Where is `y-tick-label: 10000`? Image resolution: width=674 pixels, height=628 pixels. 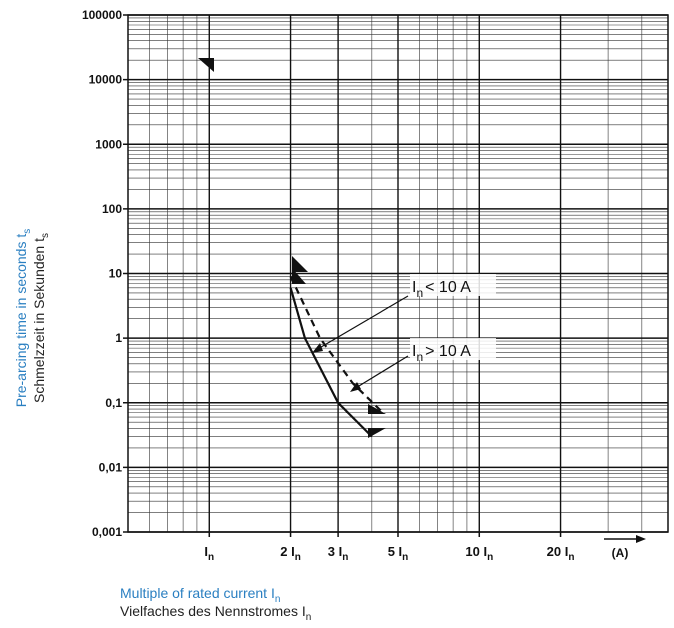 y-tick-label: 10000 is located at coordinates (106, 80).